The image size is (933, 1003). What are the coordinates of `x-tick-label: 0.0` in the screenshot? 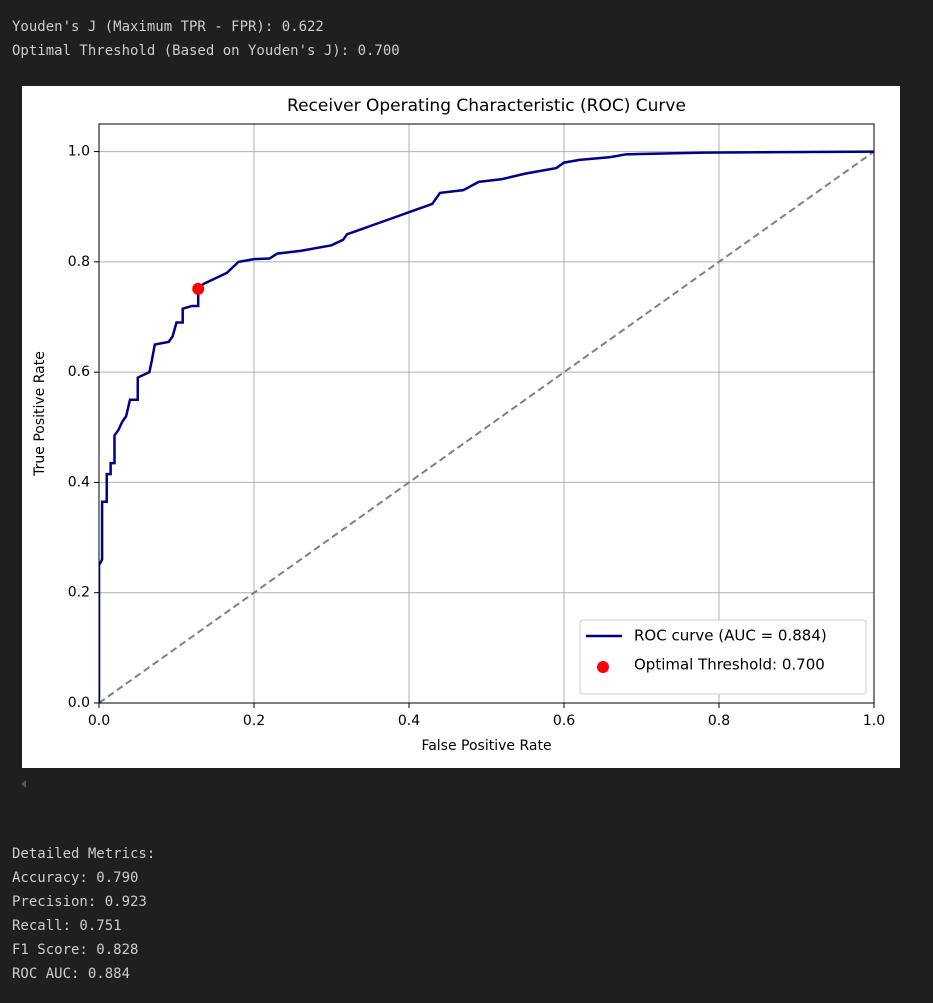 It's located at (99, 721).